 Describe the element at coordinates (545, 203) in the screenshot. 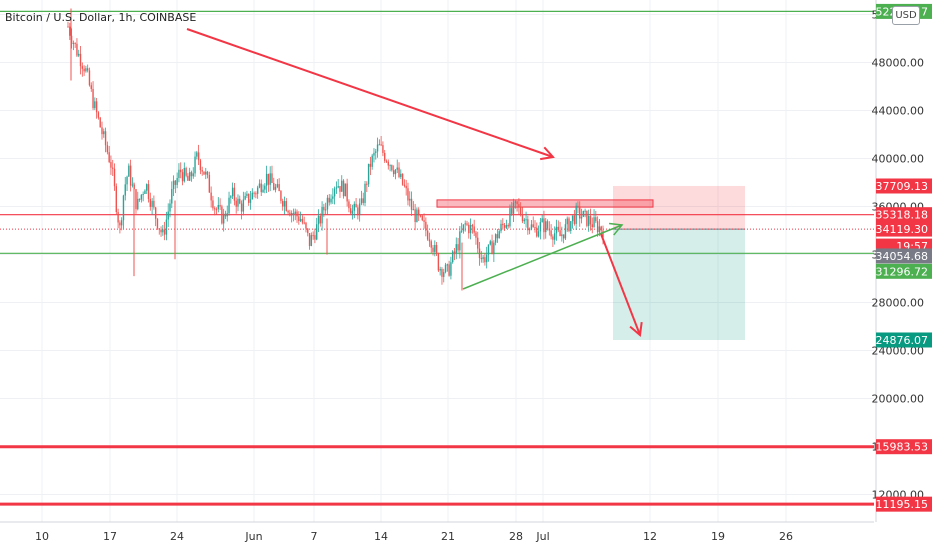

I see `resistance-zone` at that location.